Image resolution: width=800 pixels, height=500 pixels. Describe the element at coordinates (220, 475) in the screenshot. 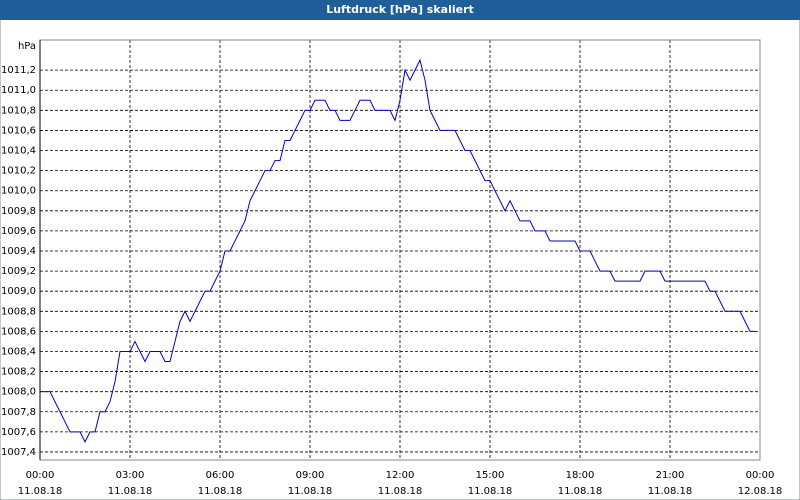

I see `x-tick-label-line: 06:00` at that location.